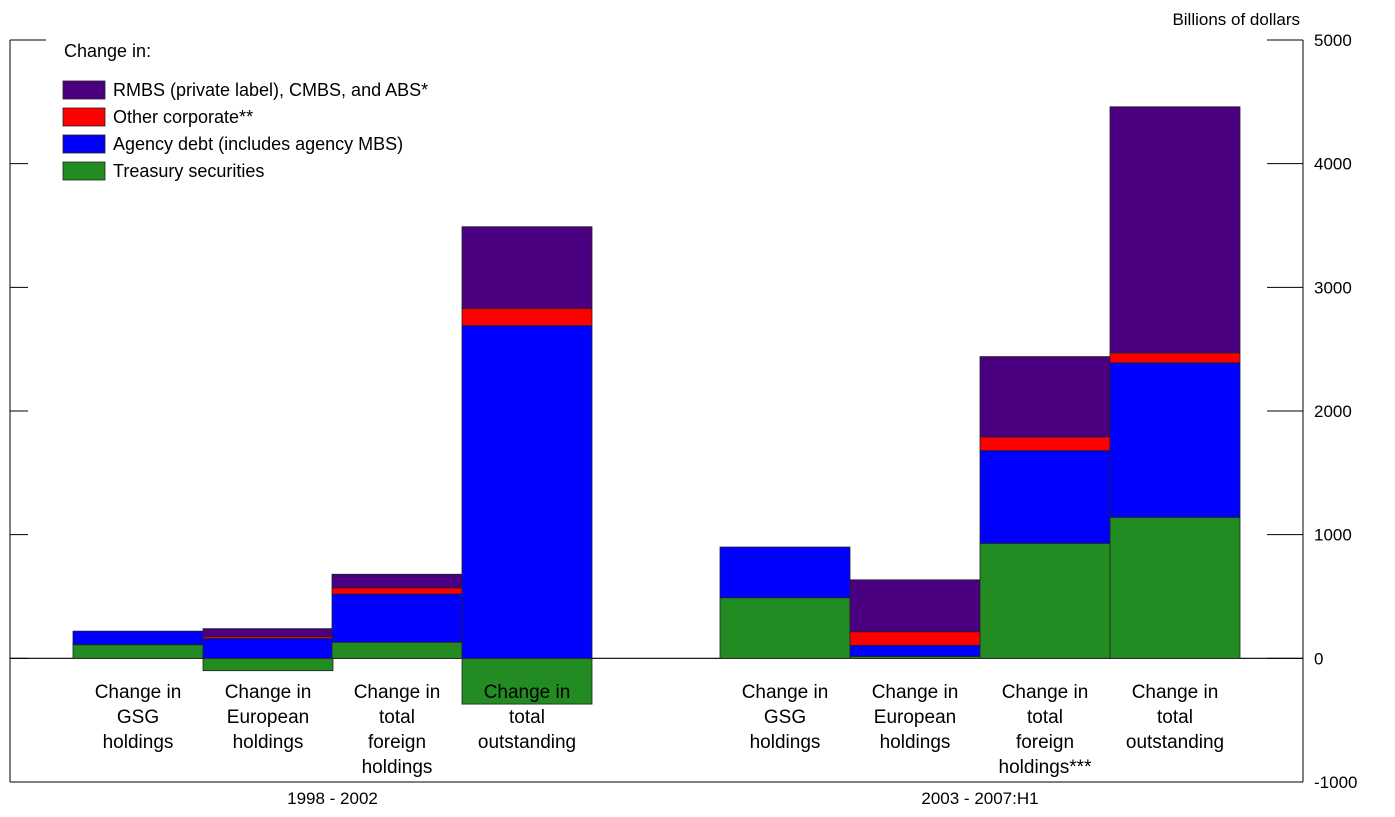 The image size is (1395, 817). I want to click on y-tick-label: 1000, so click(1333, 535).